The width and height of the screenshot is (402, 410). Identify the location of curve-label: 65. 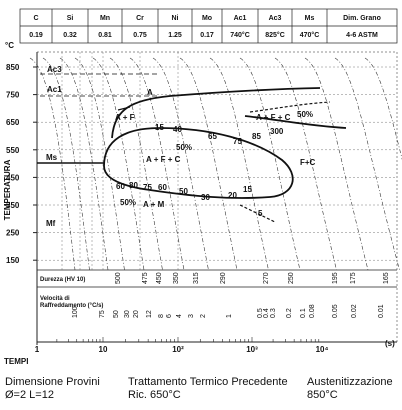
(212, 136).